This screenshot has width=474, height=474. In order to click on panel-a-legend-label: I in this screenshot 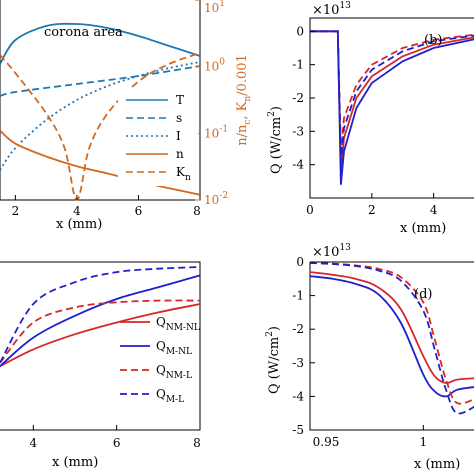, I will do `click(178, 136)`.